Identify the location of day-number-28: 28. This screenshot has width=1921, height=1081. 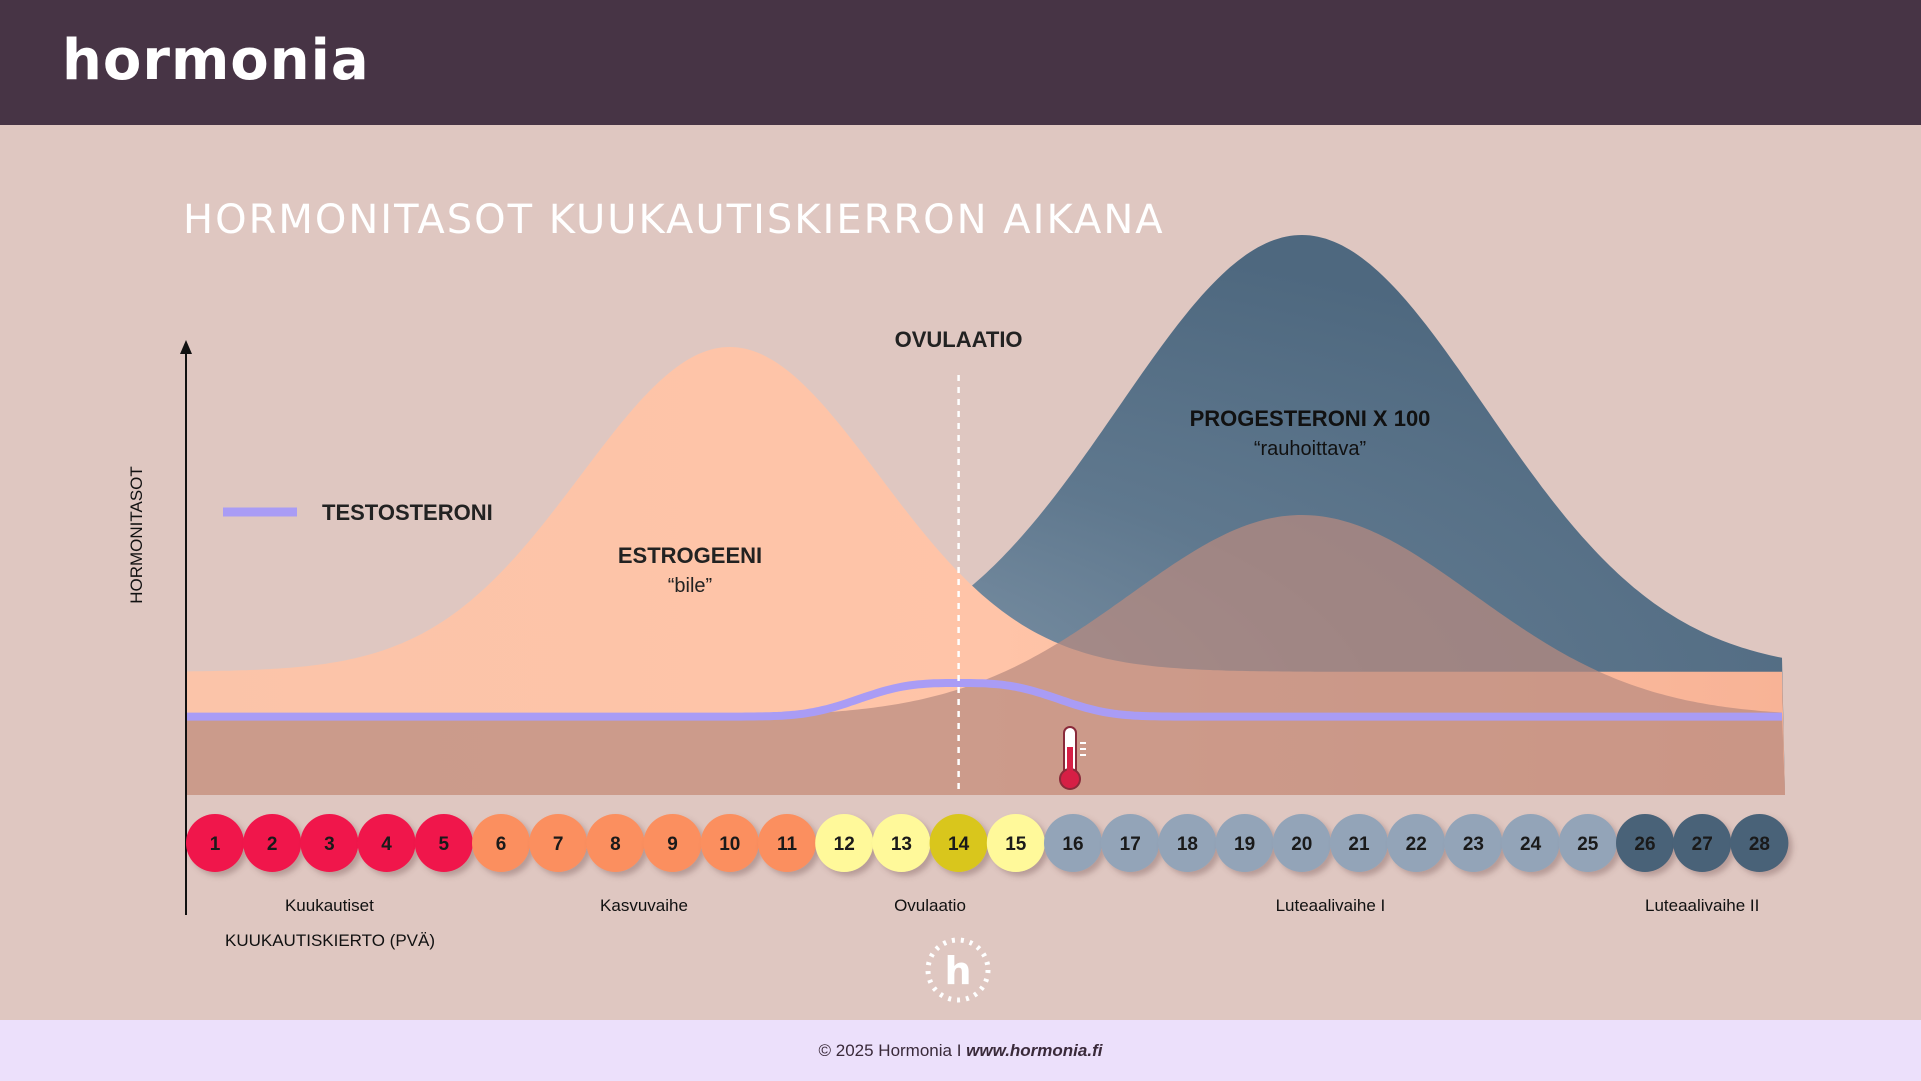
(1759, 844).